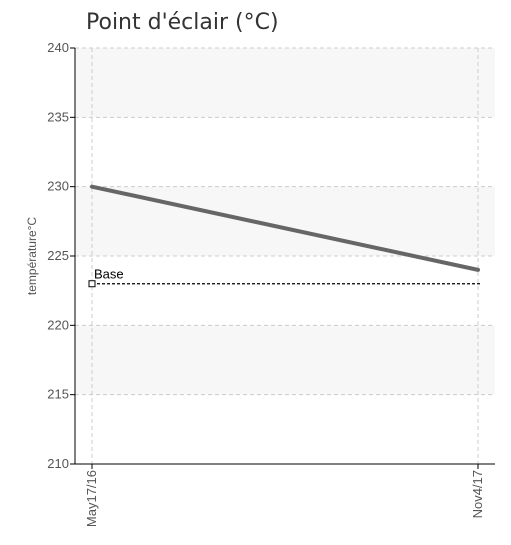  I want to click on y-tick-label: 240, so click(58, 47).